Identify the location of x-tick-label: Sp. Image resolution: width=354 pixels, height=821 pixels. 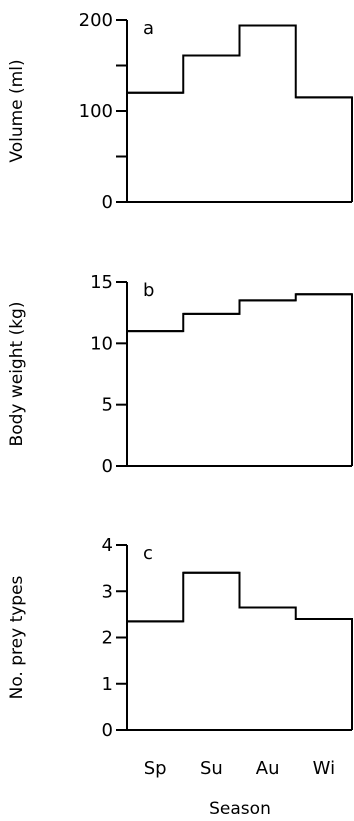
(155, 768).